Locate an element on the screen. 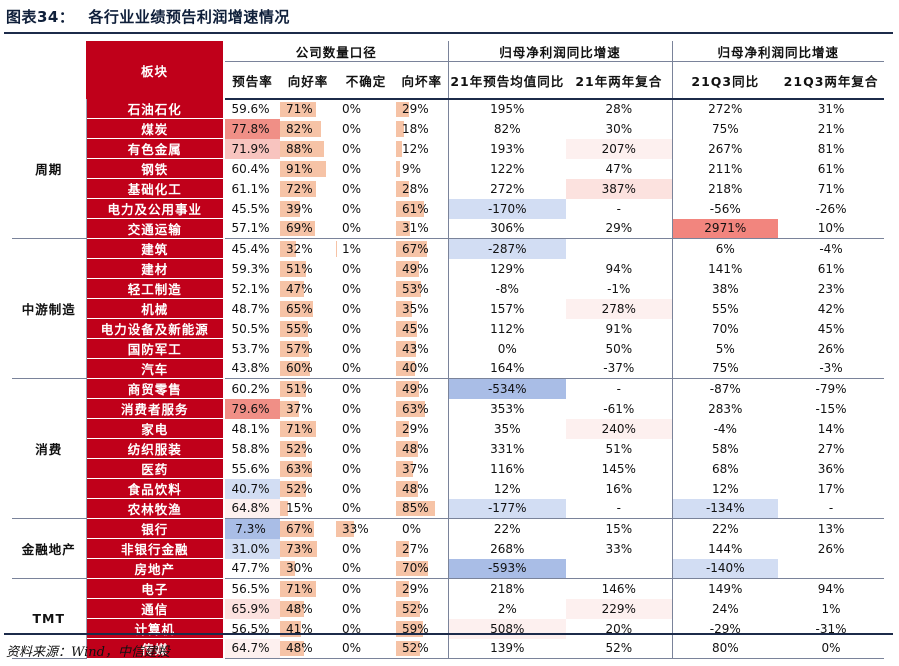 This screenshot has width=899, height=666. industry-name: 计算机 is located at coordinates (155, 629).